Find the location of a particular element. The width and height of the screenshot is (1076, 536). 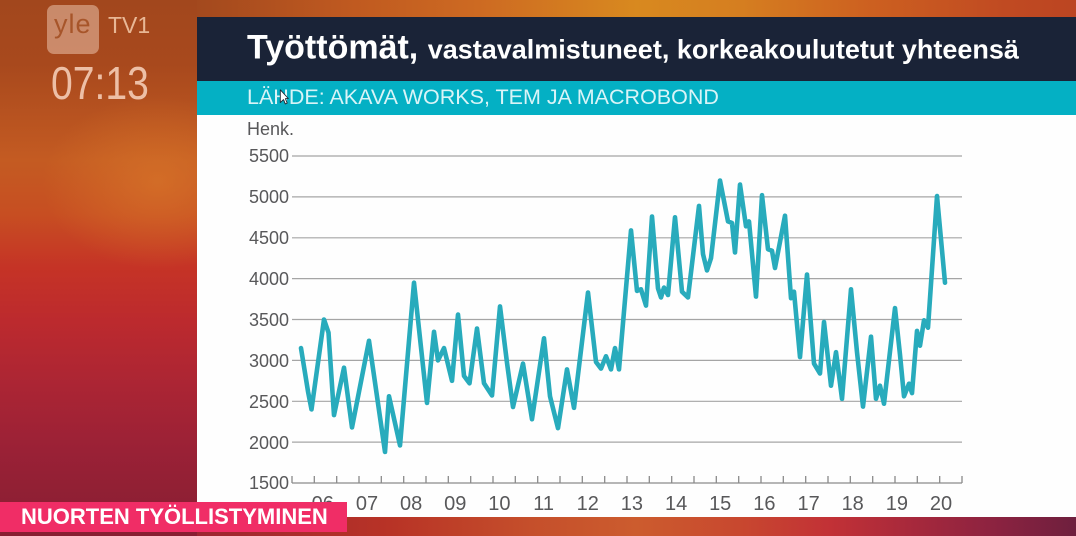

svg-text: 16 is located at coordinates (764, 504).